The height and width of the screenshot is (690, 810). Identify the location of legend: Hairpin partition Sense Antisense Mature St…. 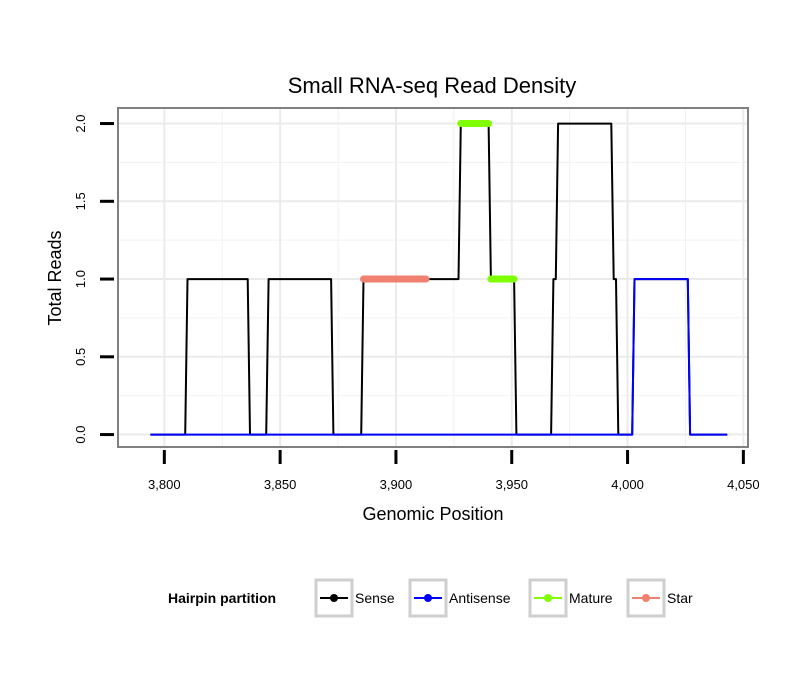
(430, 598).